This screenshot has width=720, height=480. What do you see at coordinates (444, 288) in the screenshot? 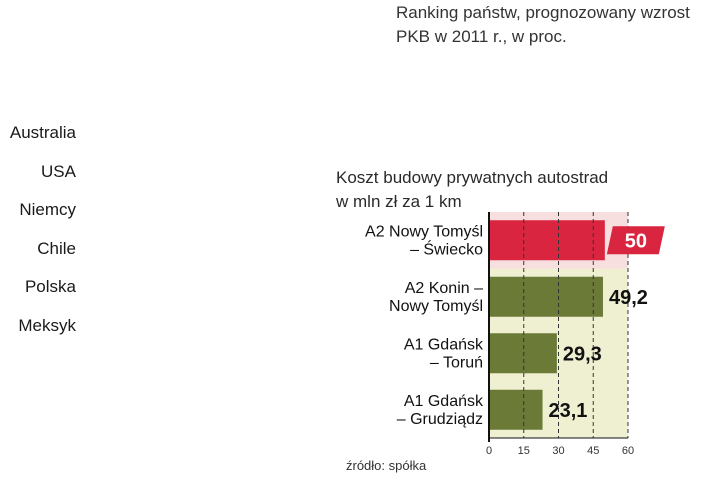
I see `category-label: A2 Konin –` at bounding box center [444, 288].